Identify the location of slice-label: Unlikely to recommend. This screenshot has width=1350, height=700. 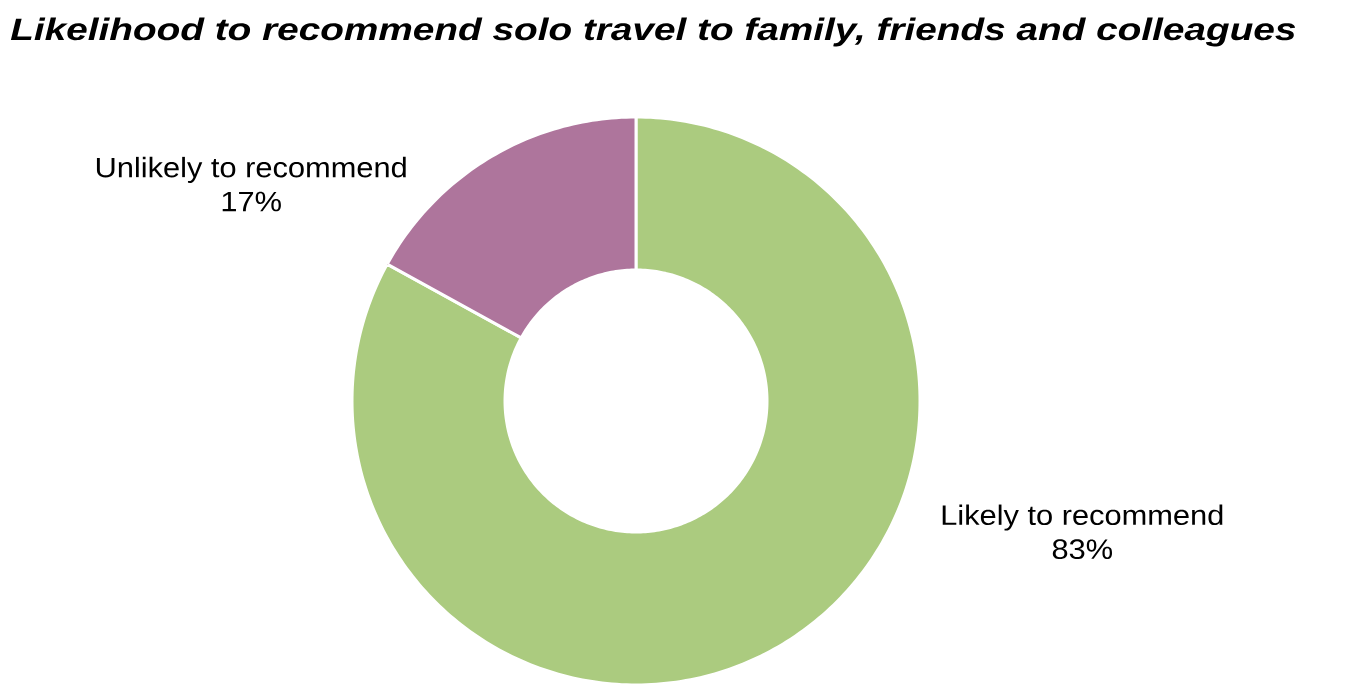
(251, 169).